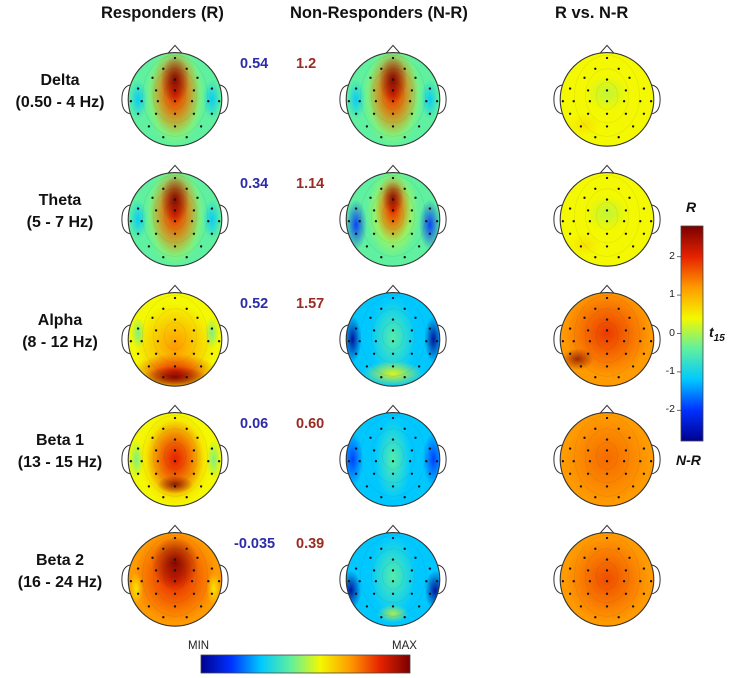 The image size is (745, 678). I want to click on power-colorbar-min-label: MIN, so click(199, 646).